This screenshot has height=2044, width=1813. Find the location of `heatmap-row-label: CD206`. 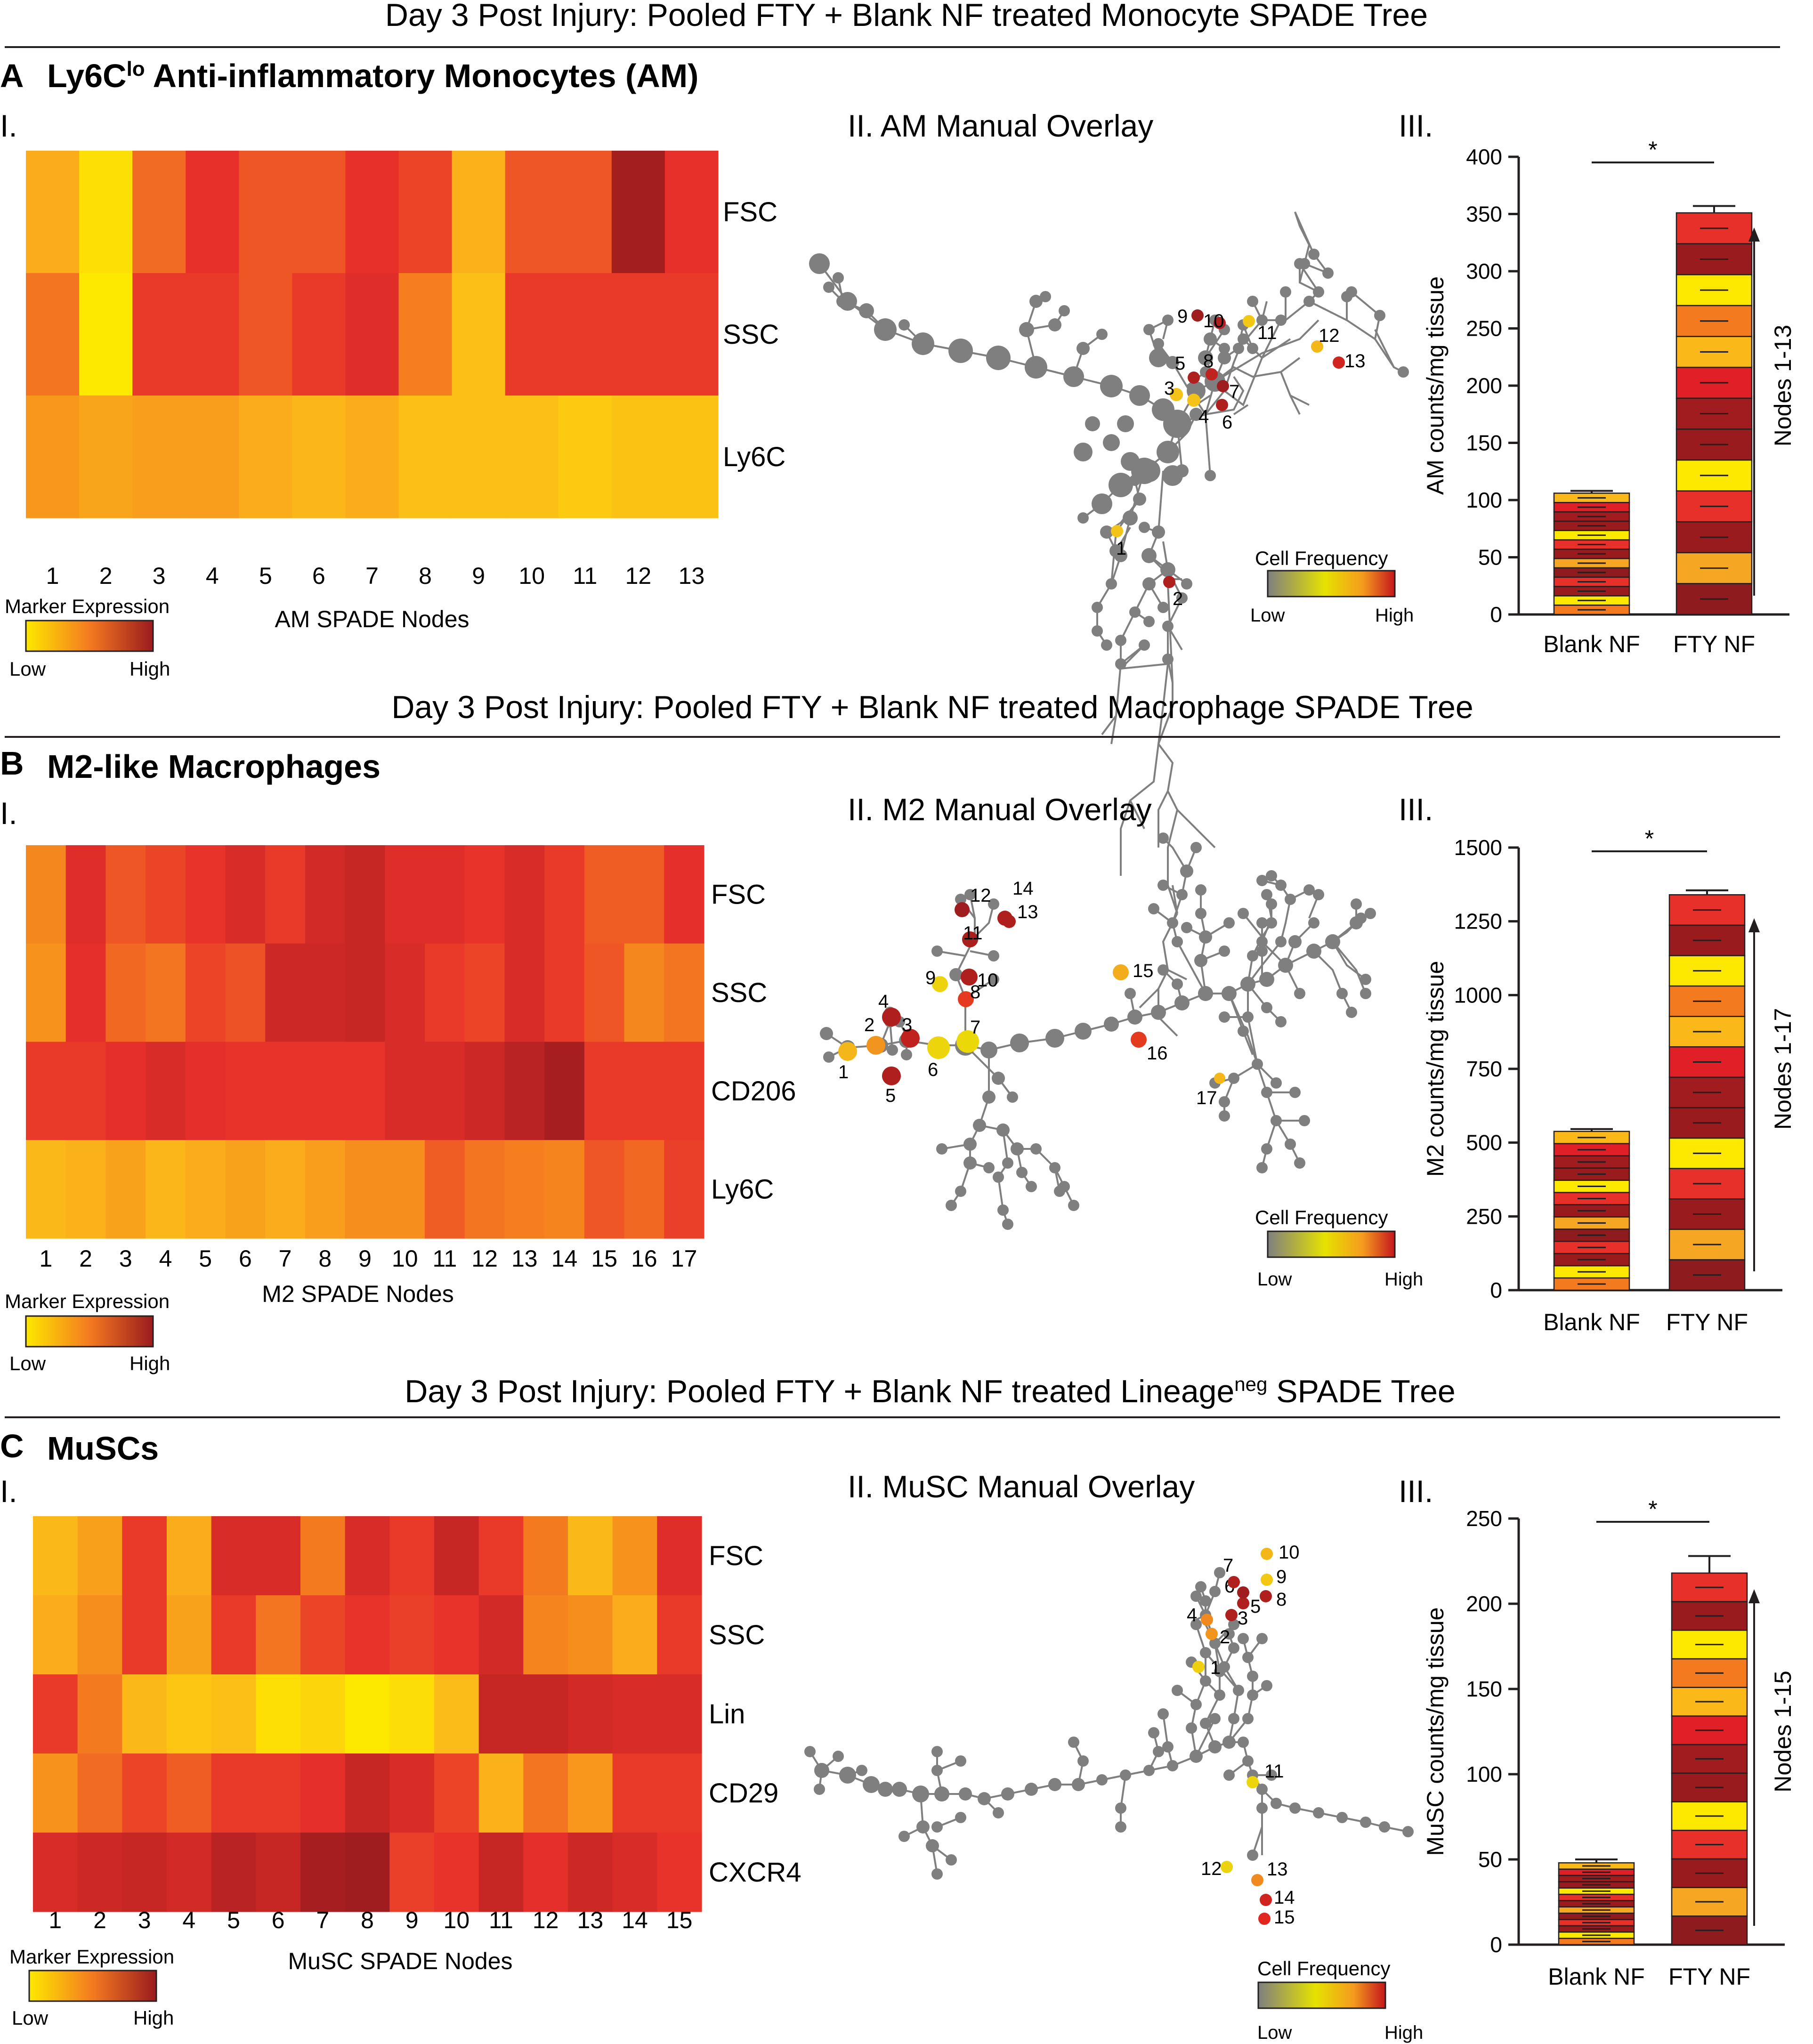

heatmap-row-label: CD206 is located at coordinates (753, 1091).